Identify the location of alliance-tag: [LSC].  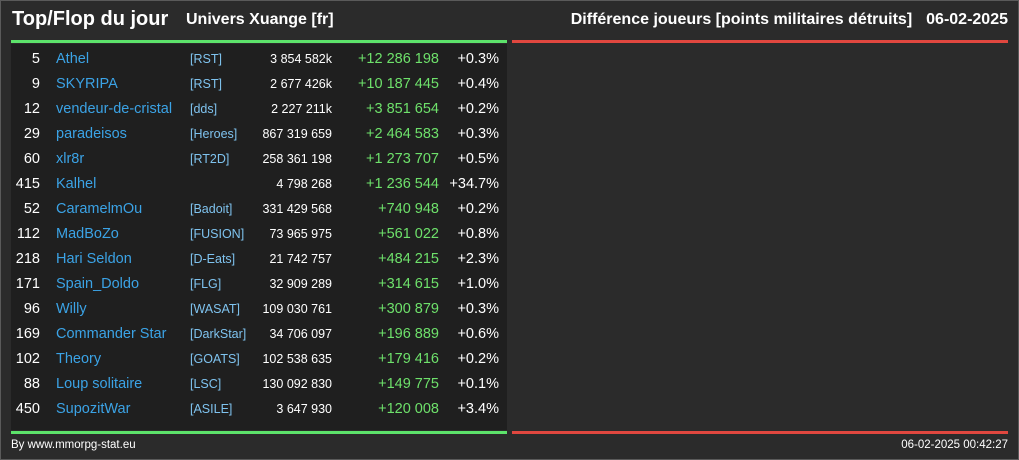
(206, 384).